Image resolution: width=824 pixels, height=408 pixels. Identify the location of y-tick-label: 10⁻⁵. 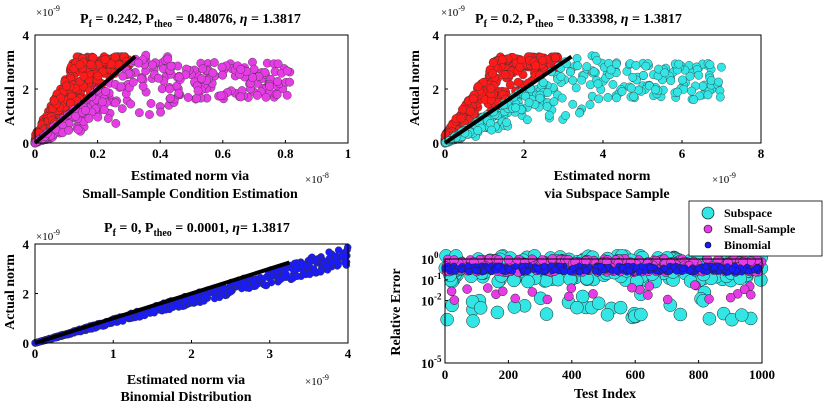
(431, 362).